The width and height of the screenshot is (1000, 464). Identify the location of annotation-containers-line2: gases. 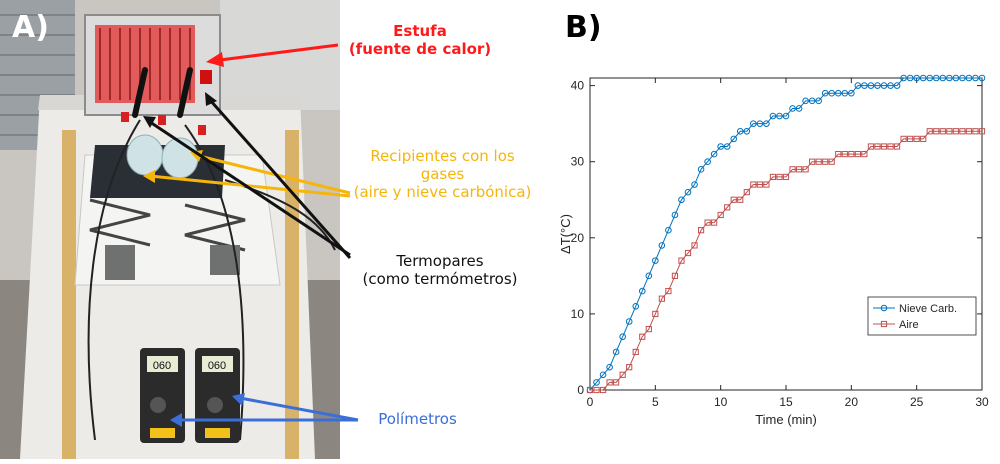
(442, 174).